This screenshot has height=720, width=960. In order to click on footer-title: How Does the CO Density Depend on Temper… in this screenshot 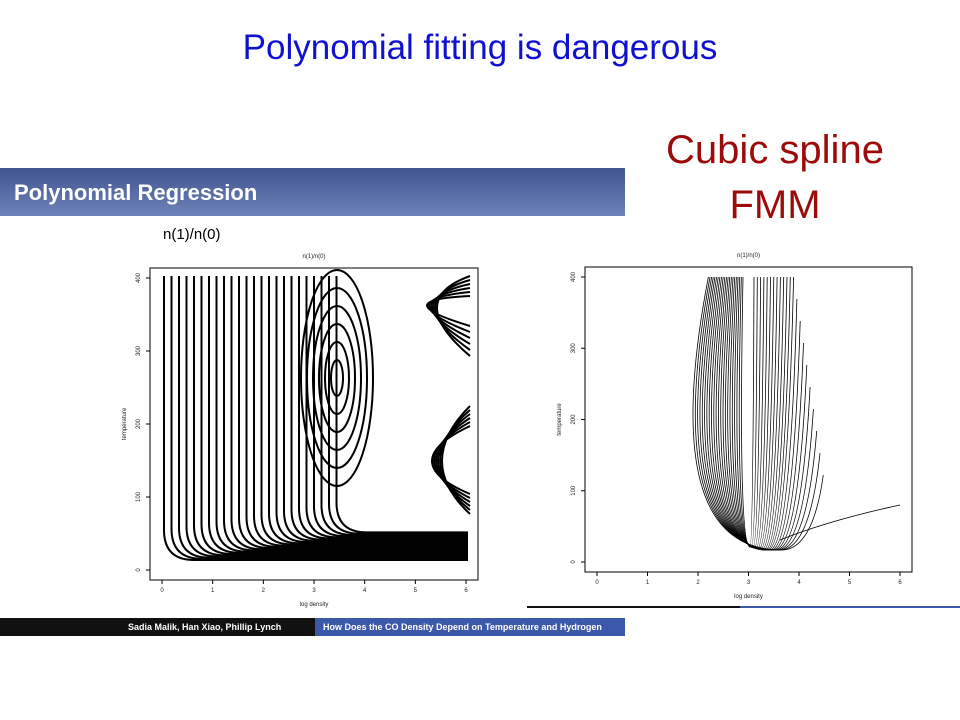, I will do `click(470, 627)`.